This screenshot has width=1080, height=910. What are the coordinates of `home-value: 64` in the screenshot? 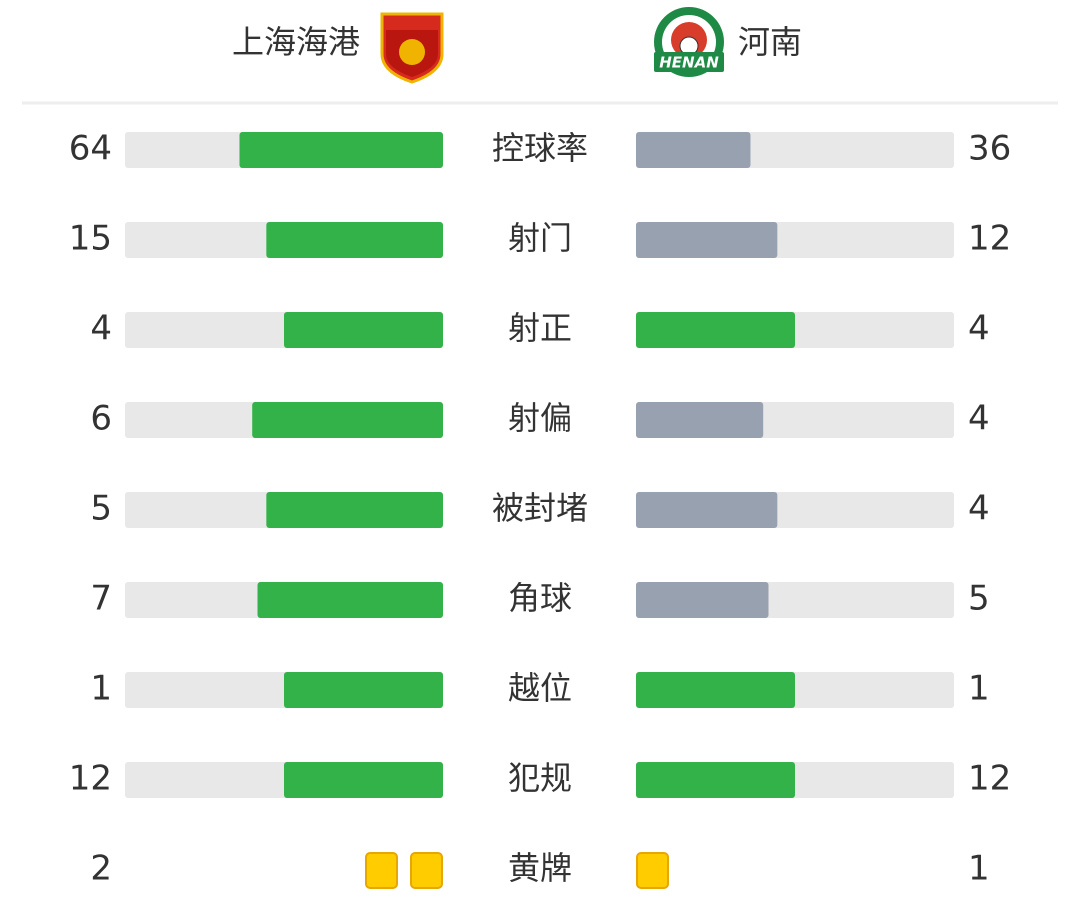 It's located at (90, 149).